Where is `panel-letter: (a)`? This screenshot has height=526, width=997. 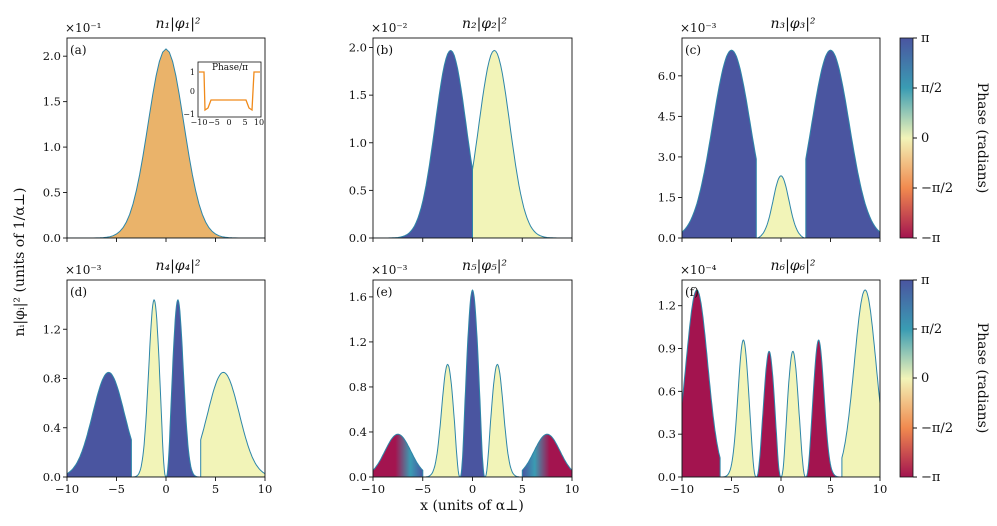 panel-letter: (a) is located at coordinates (78, 50).